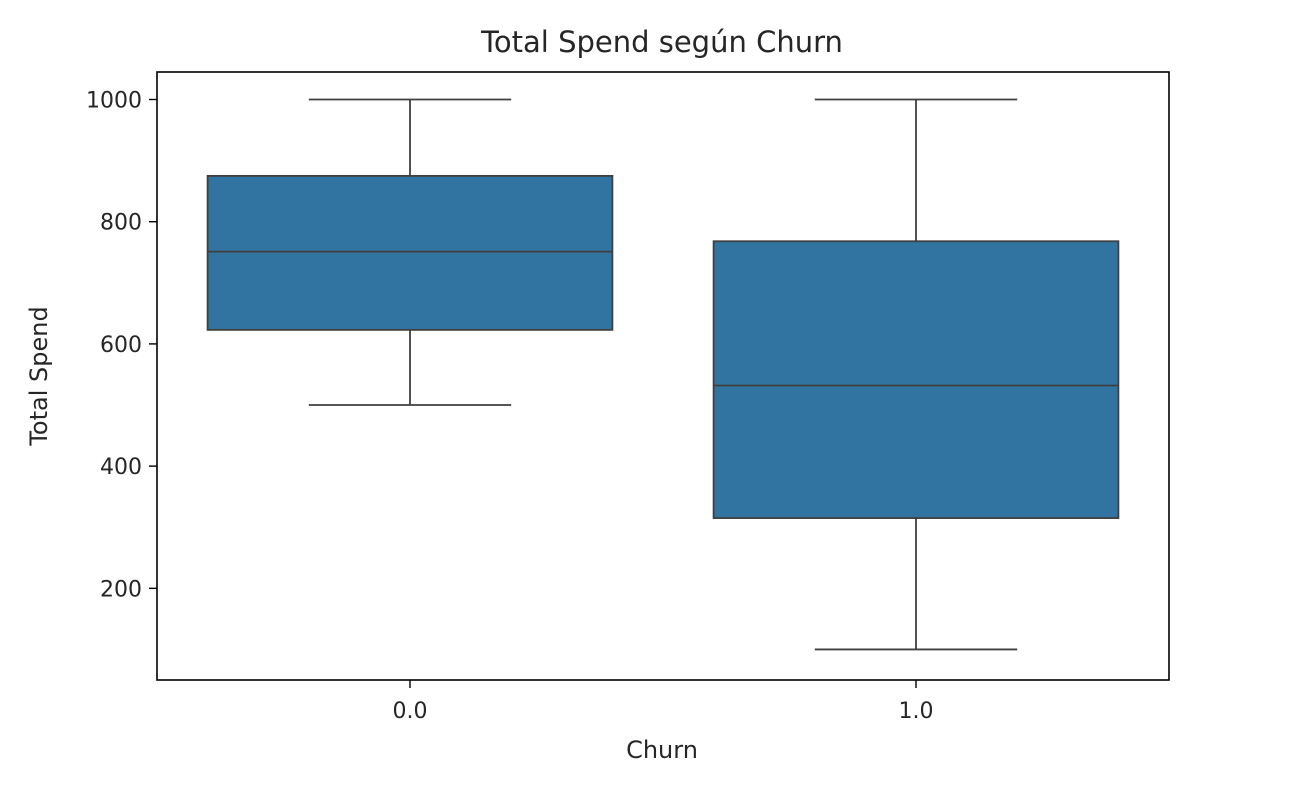 The image size is (1311, 805). What do you see at coordinates (121, 223) in the screenshot?
I see `y-tick-label: 800` at bounding box center [121, 223].